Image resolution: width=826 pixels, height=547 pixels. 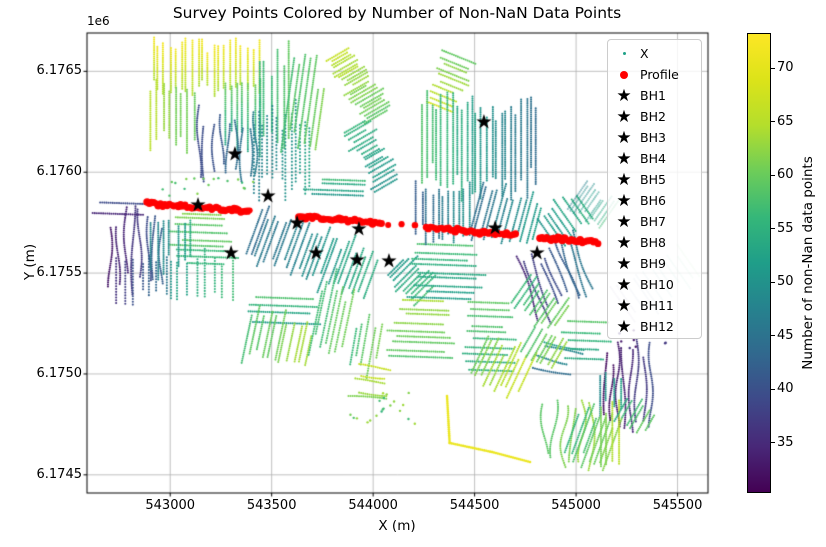 I want to click on legend-entry: ★ BH7, so click(x=654, y=221).